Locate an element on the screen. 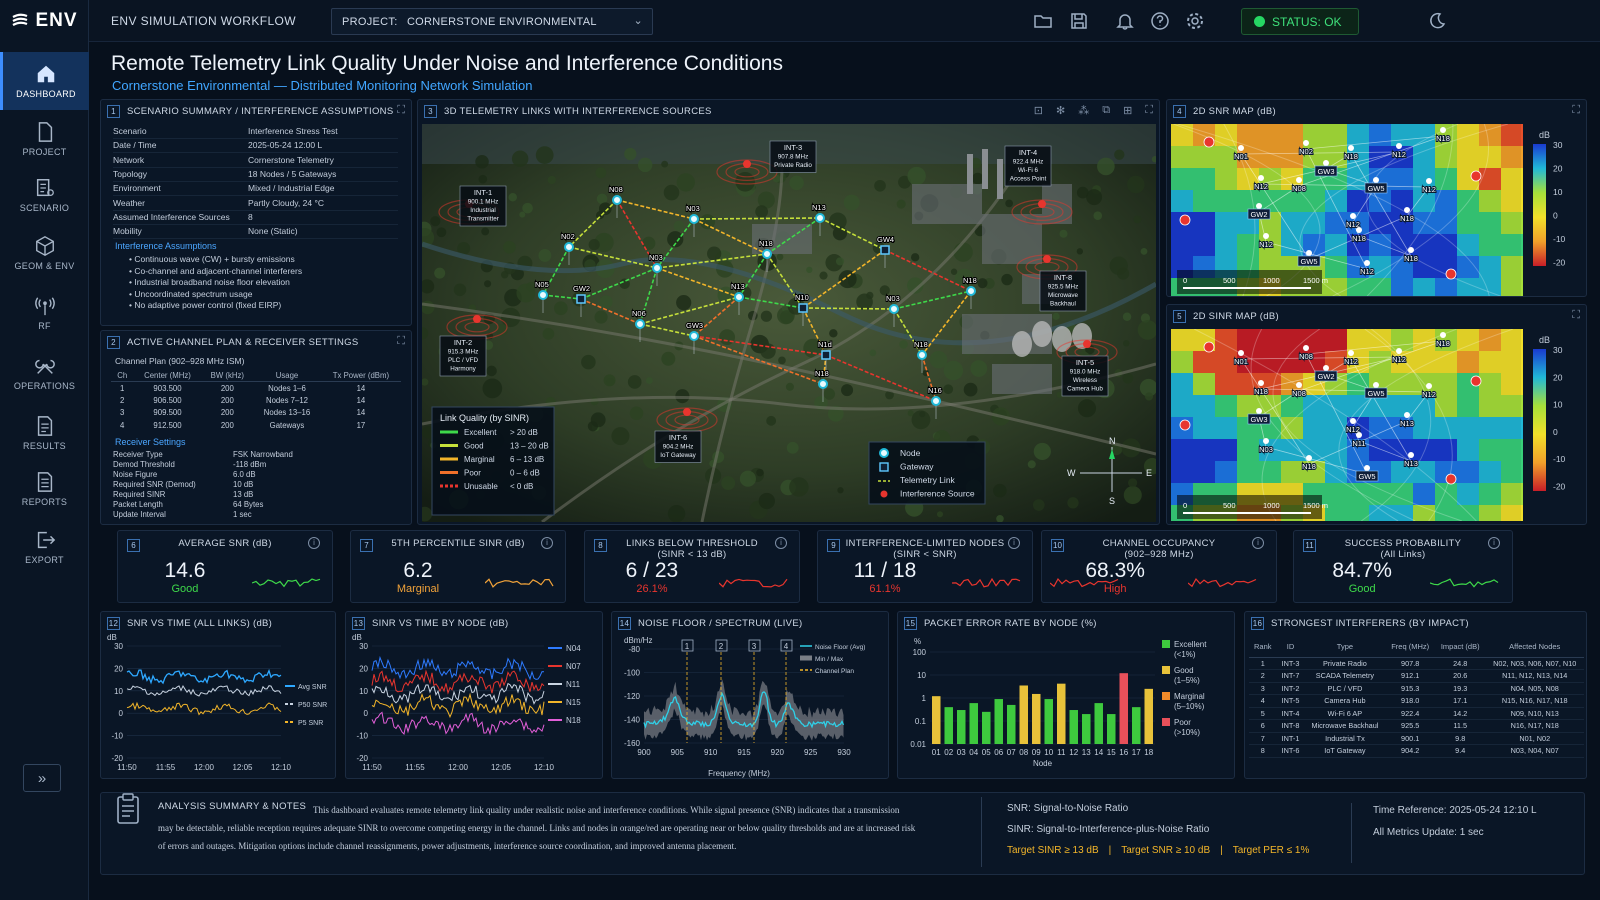 The image size is (1600, 900). app-logo: ENV is located at coordinates (44, 21).